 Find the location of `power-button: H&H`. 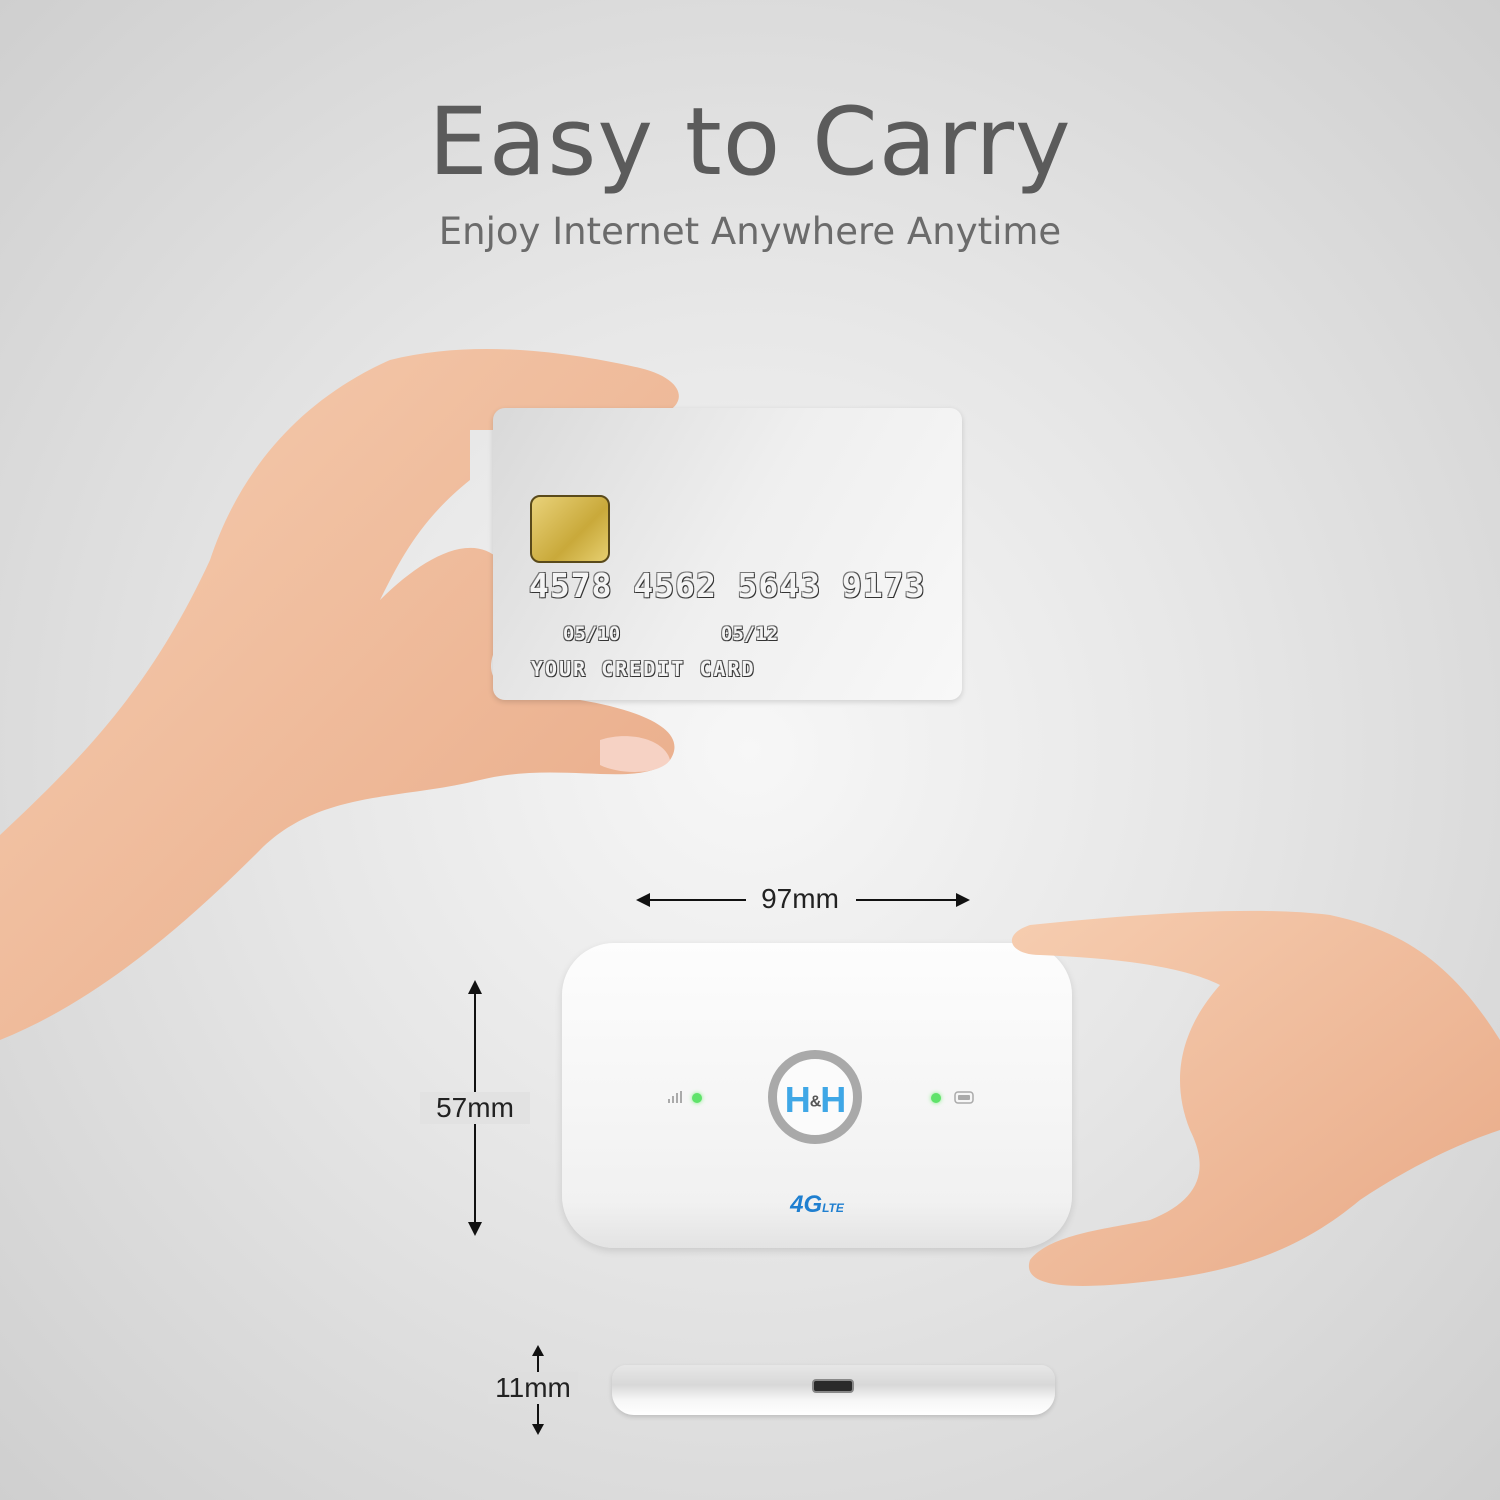

power-button: H&H is located at coordinates (815, 1097).